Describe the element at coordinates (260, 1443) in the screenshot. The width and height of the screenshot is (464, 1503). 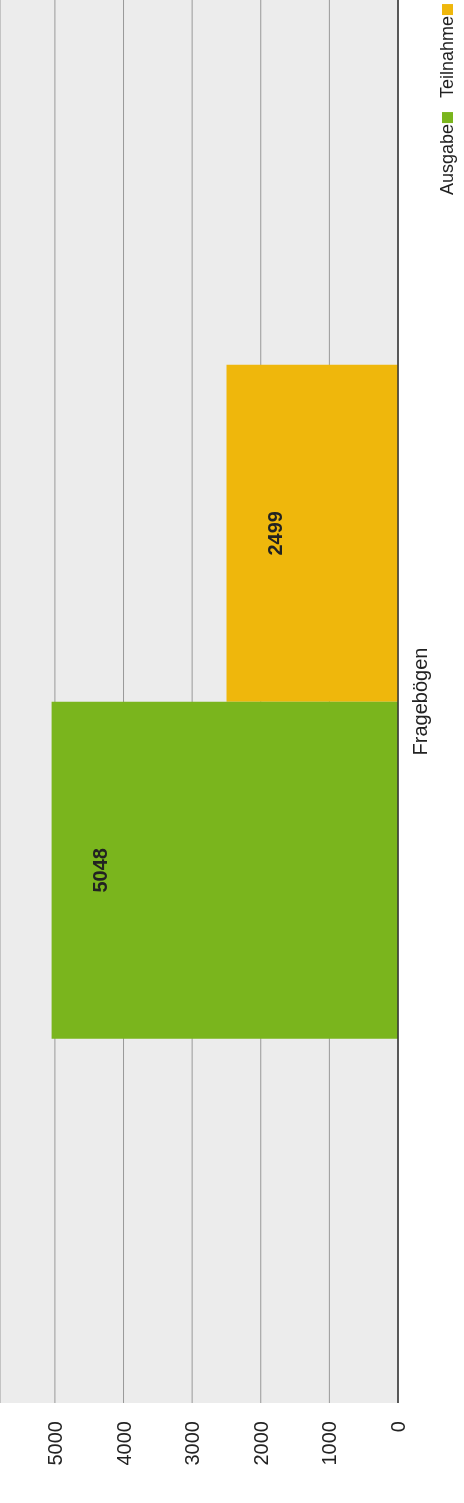
I see `x-tick-label: 2000` at that location.